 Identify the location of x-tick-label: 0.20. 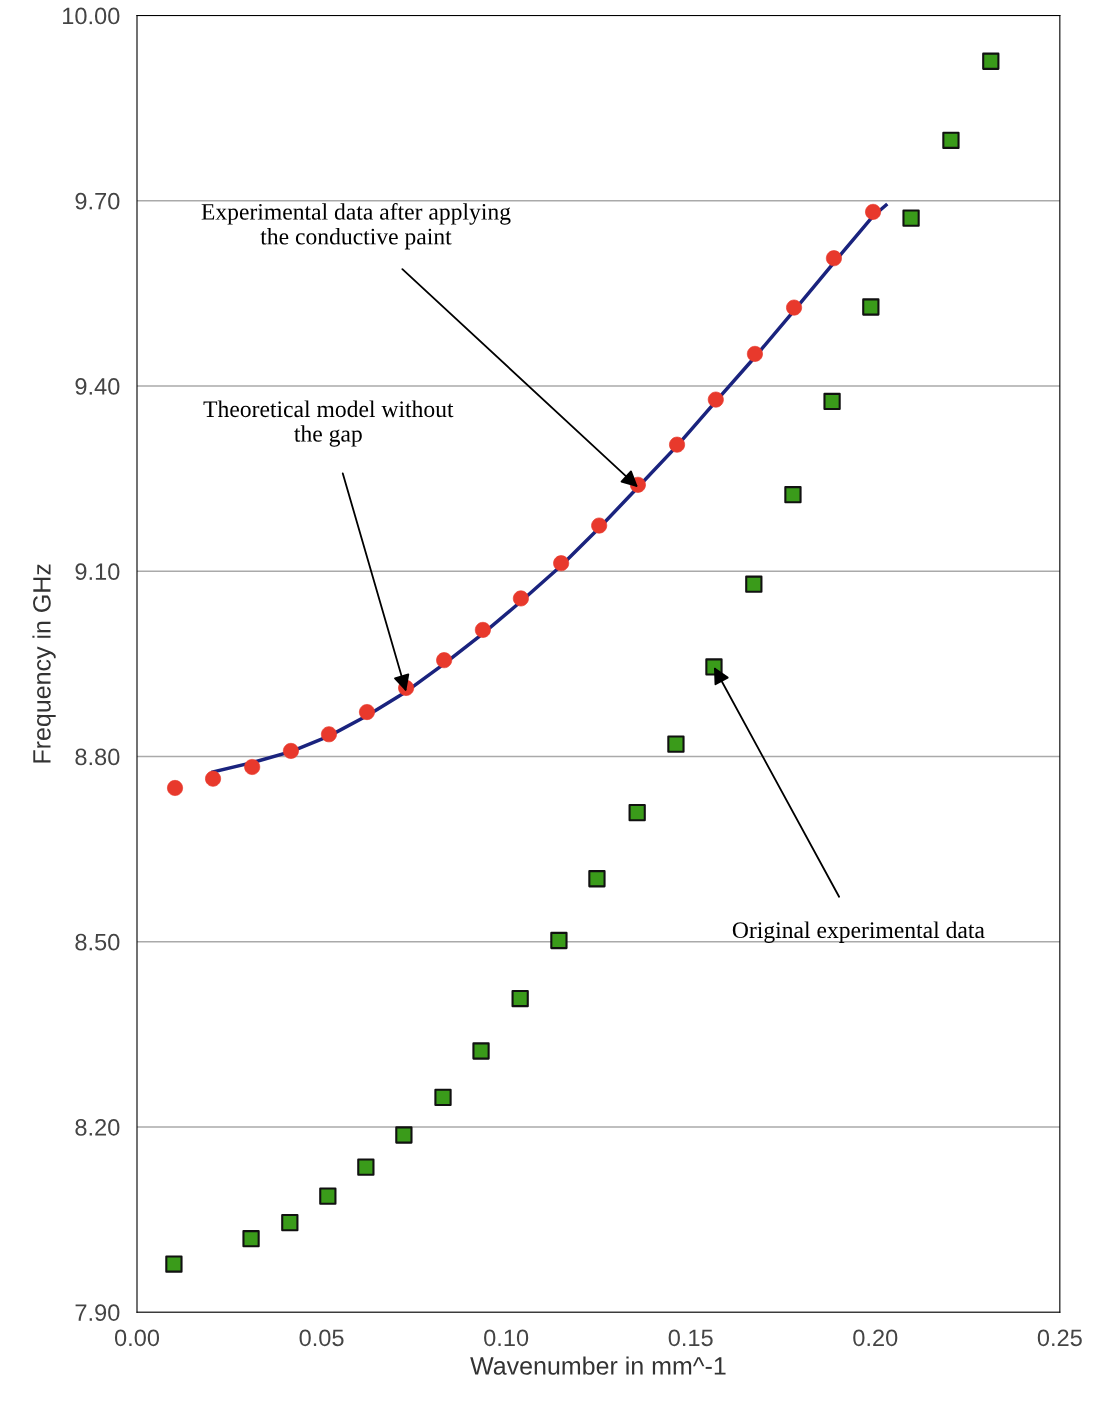
(875, 1338).